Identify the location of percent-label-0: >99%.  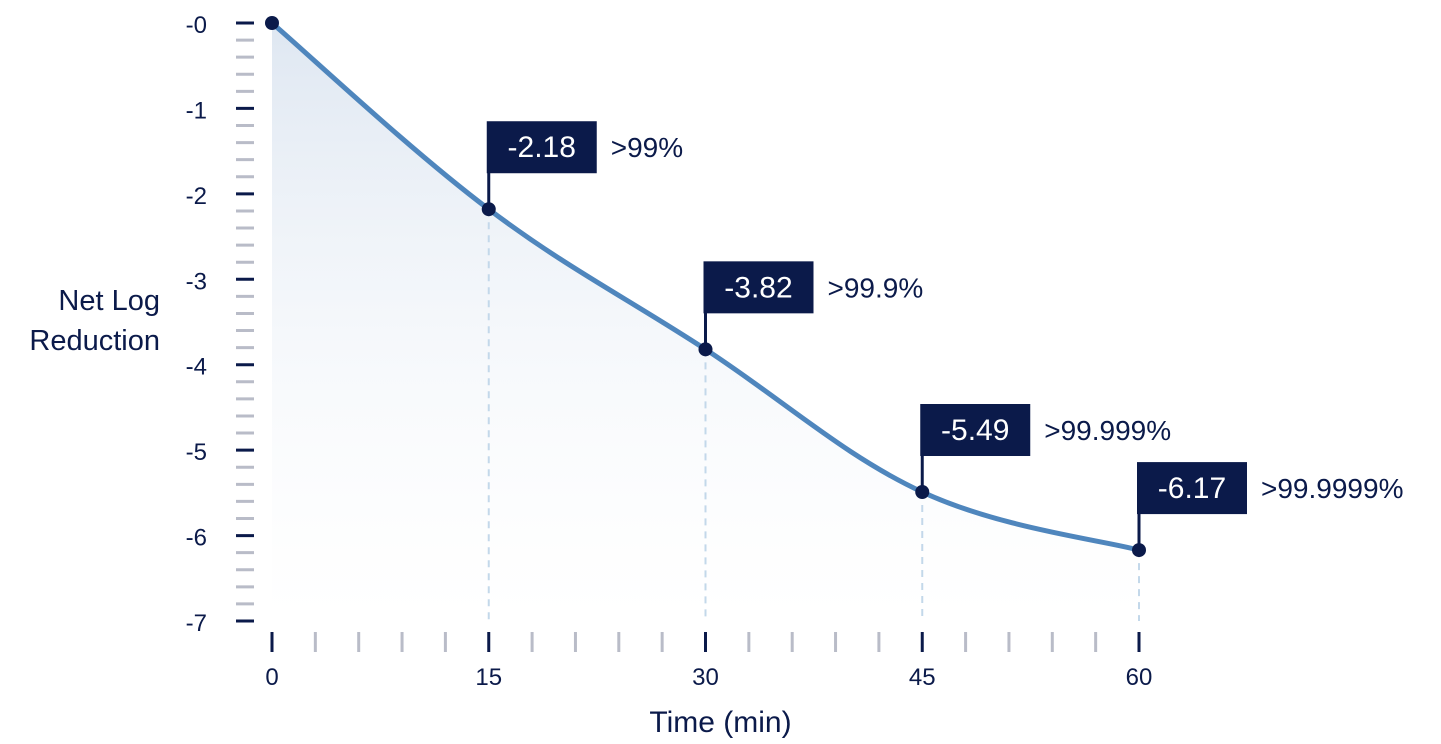
(647, 147).